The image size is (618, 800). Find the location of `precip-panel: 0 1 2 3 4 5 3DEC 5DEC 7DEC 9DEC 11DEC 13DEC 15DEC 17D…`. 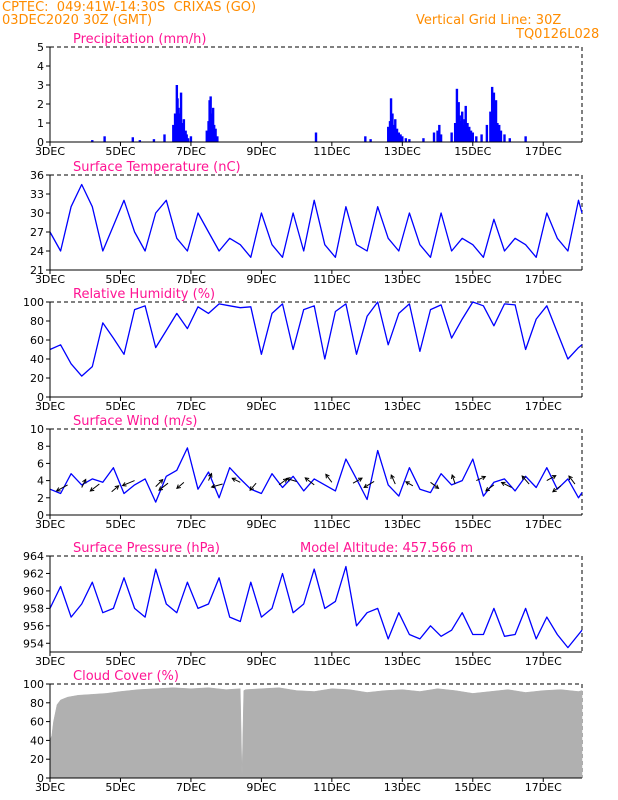

precip-panel: 0 1 2 3 4 5 3DEC 5DEC 7DEC 9DEC 11DEC 13DEC 15DEC 17D… is located at coordinates (309, 95).